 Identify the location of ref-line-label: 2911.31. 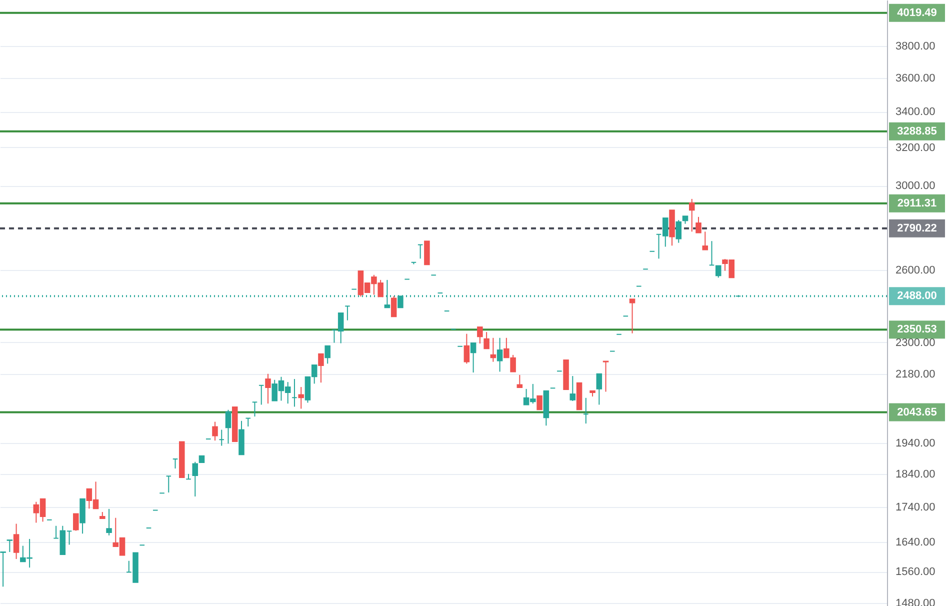
(917, 203).